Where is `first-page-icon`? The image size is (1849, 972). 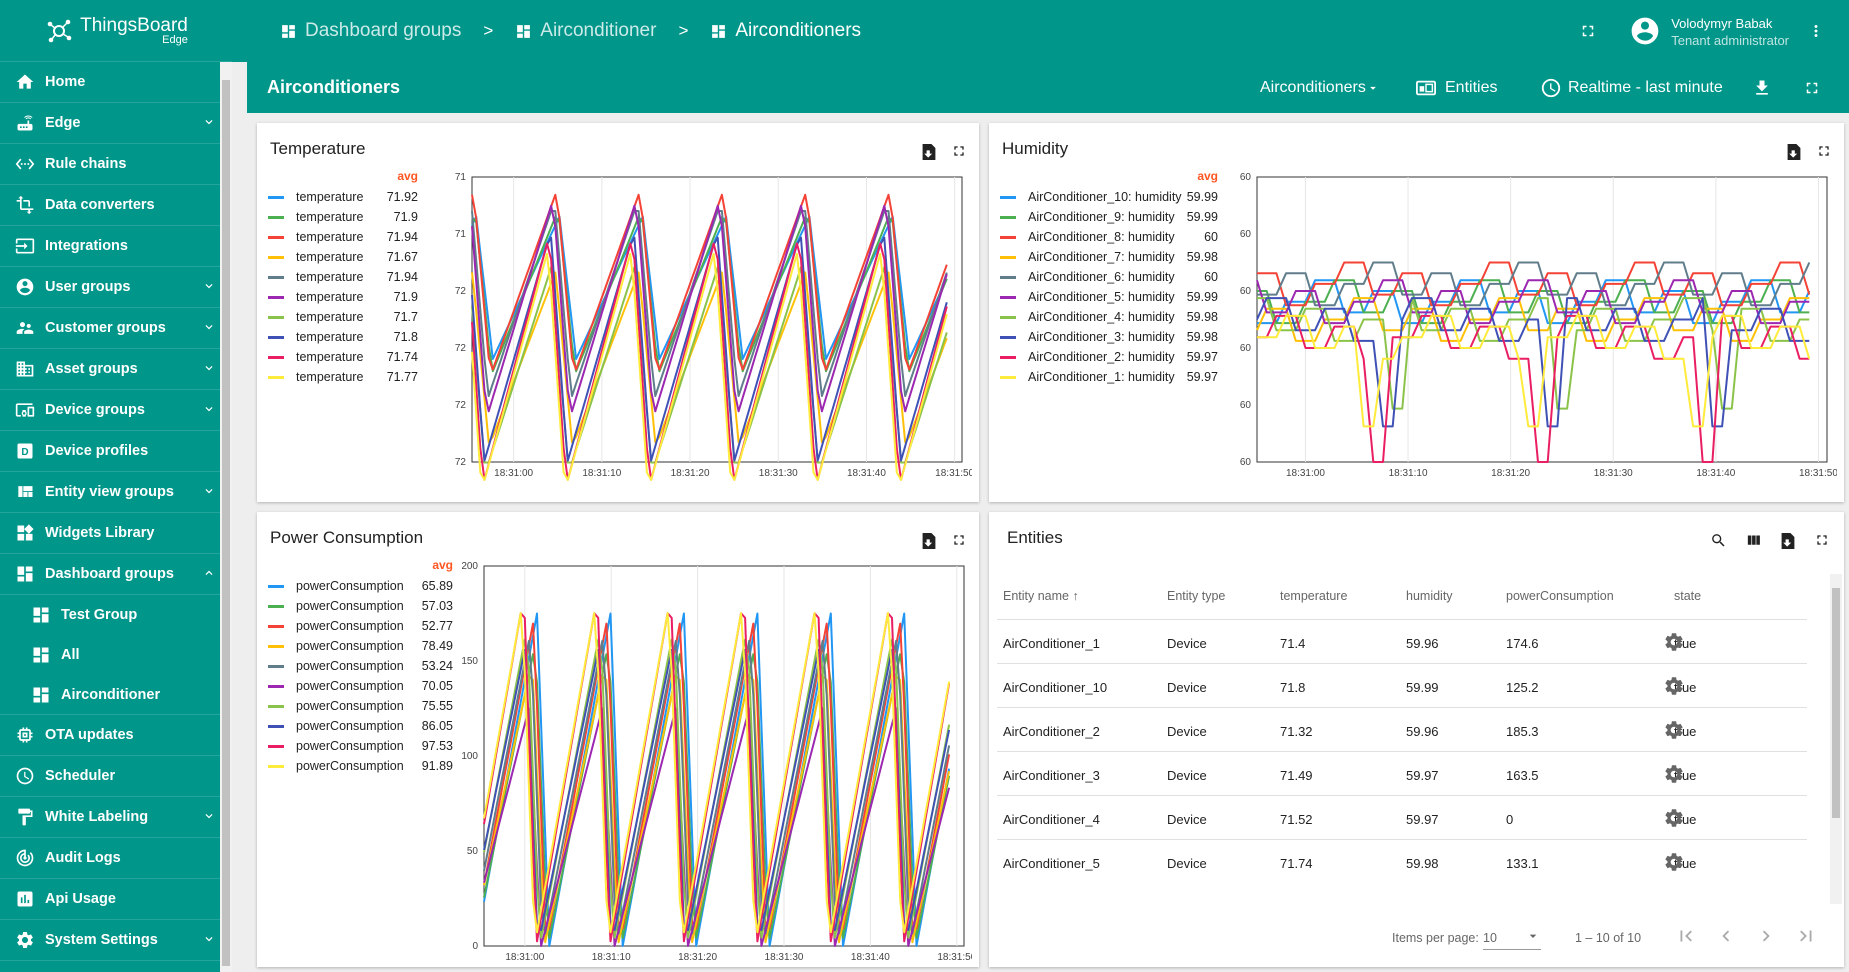
first-page-icon is located at coordinates (1686, 936).